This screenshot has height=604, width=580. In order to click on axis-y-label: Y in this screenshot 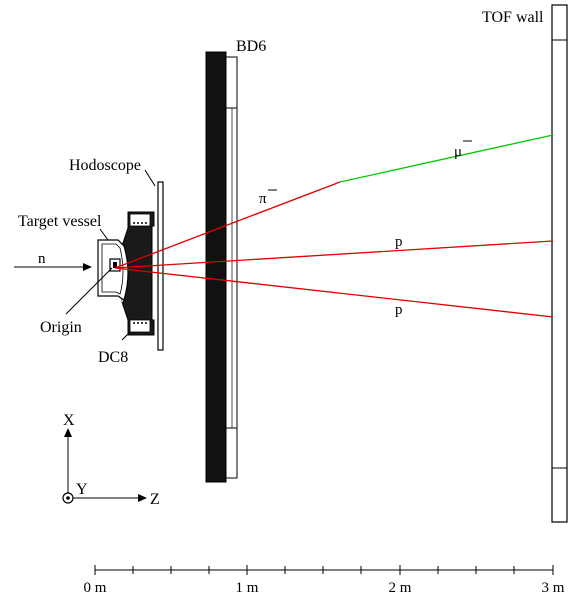, I will do `click(82, 489)`.